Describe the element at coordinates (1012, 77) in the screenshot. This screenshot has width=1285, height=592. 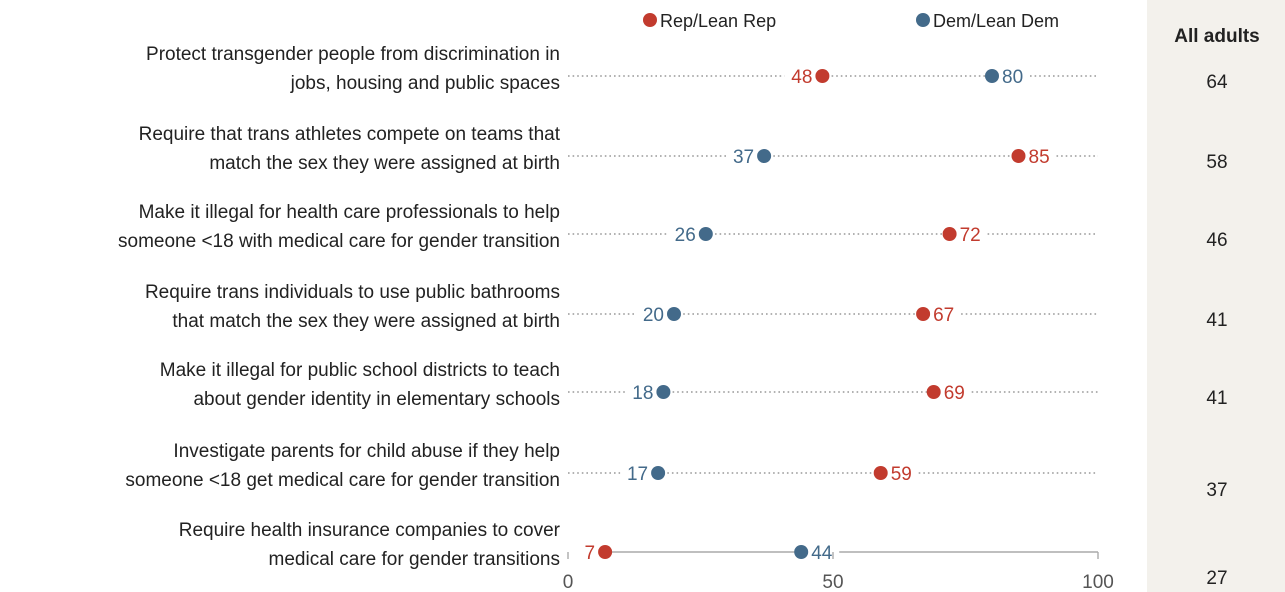
I see `dem-value-label: 80` at that location.